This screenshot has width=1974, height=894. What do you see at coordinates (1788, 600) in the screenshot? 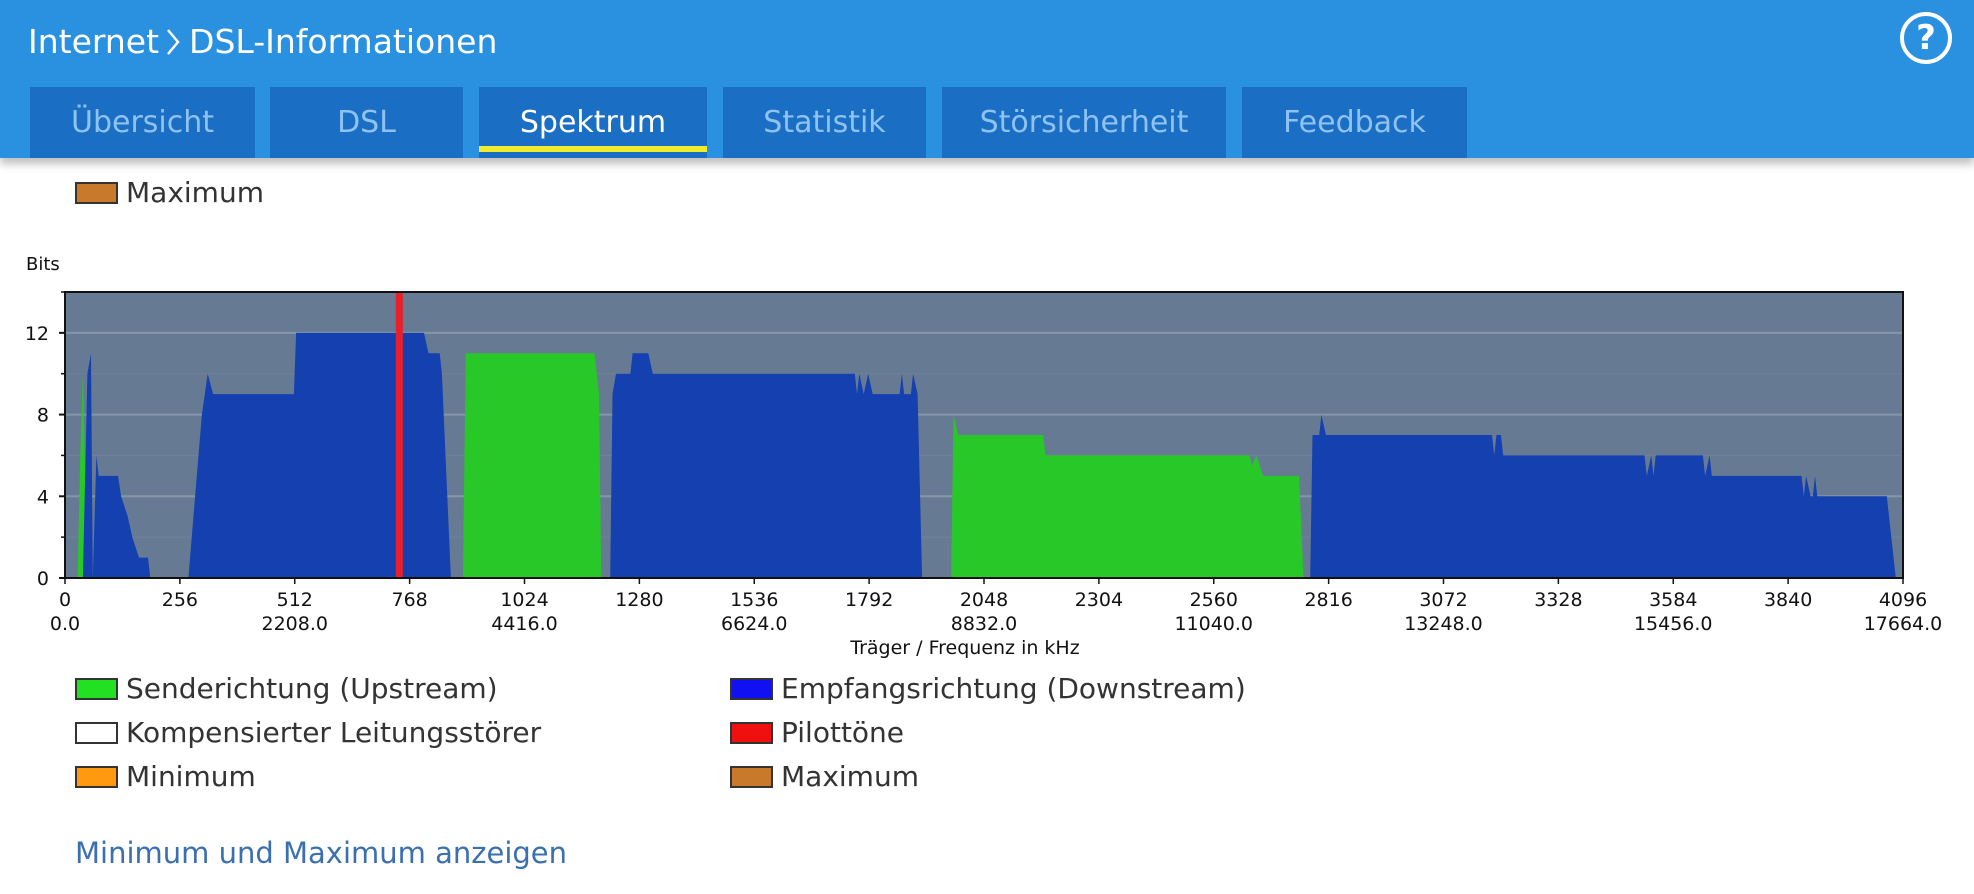
I see `x-tick-label: 3840` at bounding box center [1788, 600].